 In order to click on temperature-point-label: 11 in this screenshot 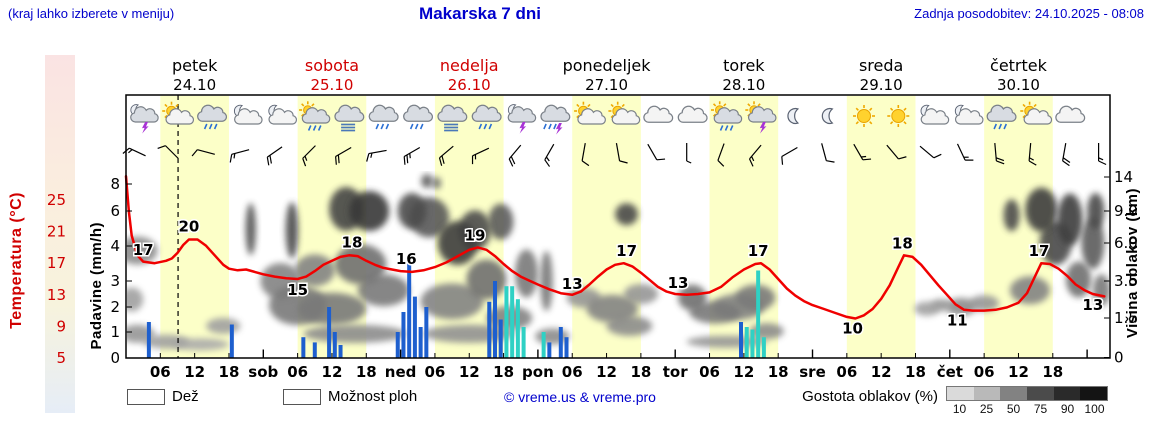, I will do `click(957, 321)`.